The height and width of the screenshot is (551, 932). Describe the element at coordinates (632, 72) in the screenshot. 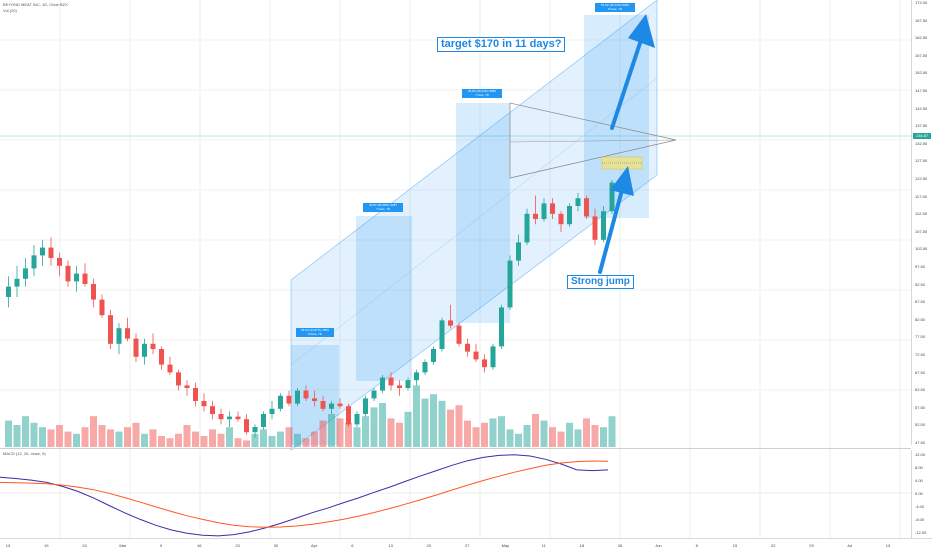

I see `up-arrow-target` at that location.